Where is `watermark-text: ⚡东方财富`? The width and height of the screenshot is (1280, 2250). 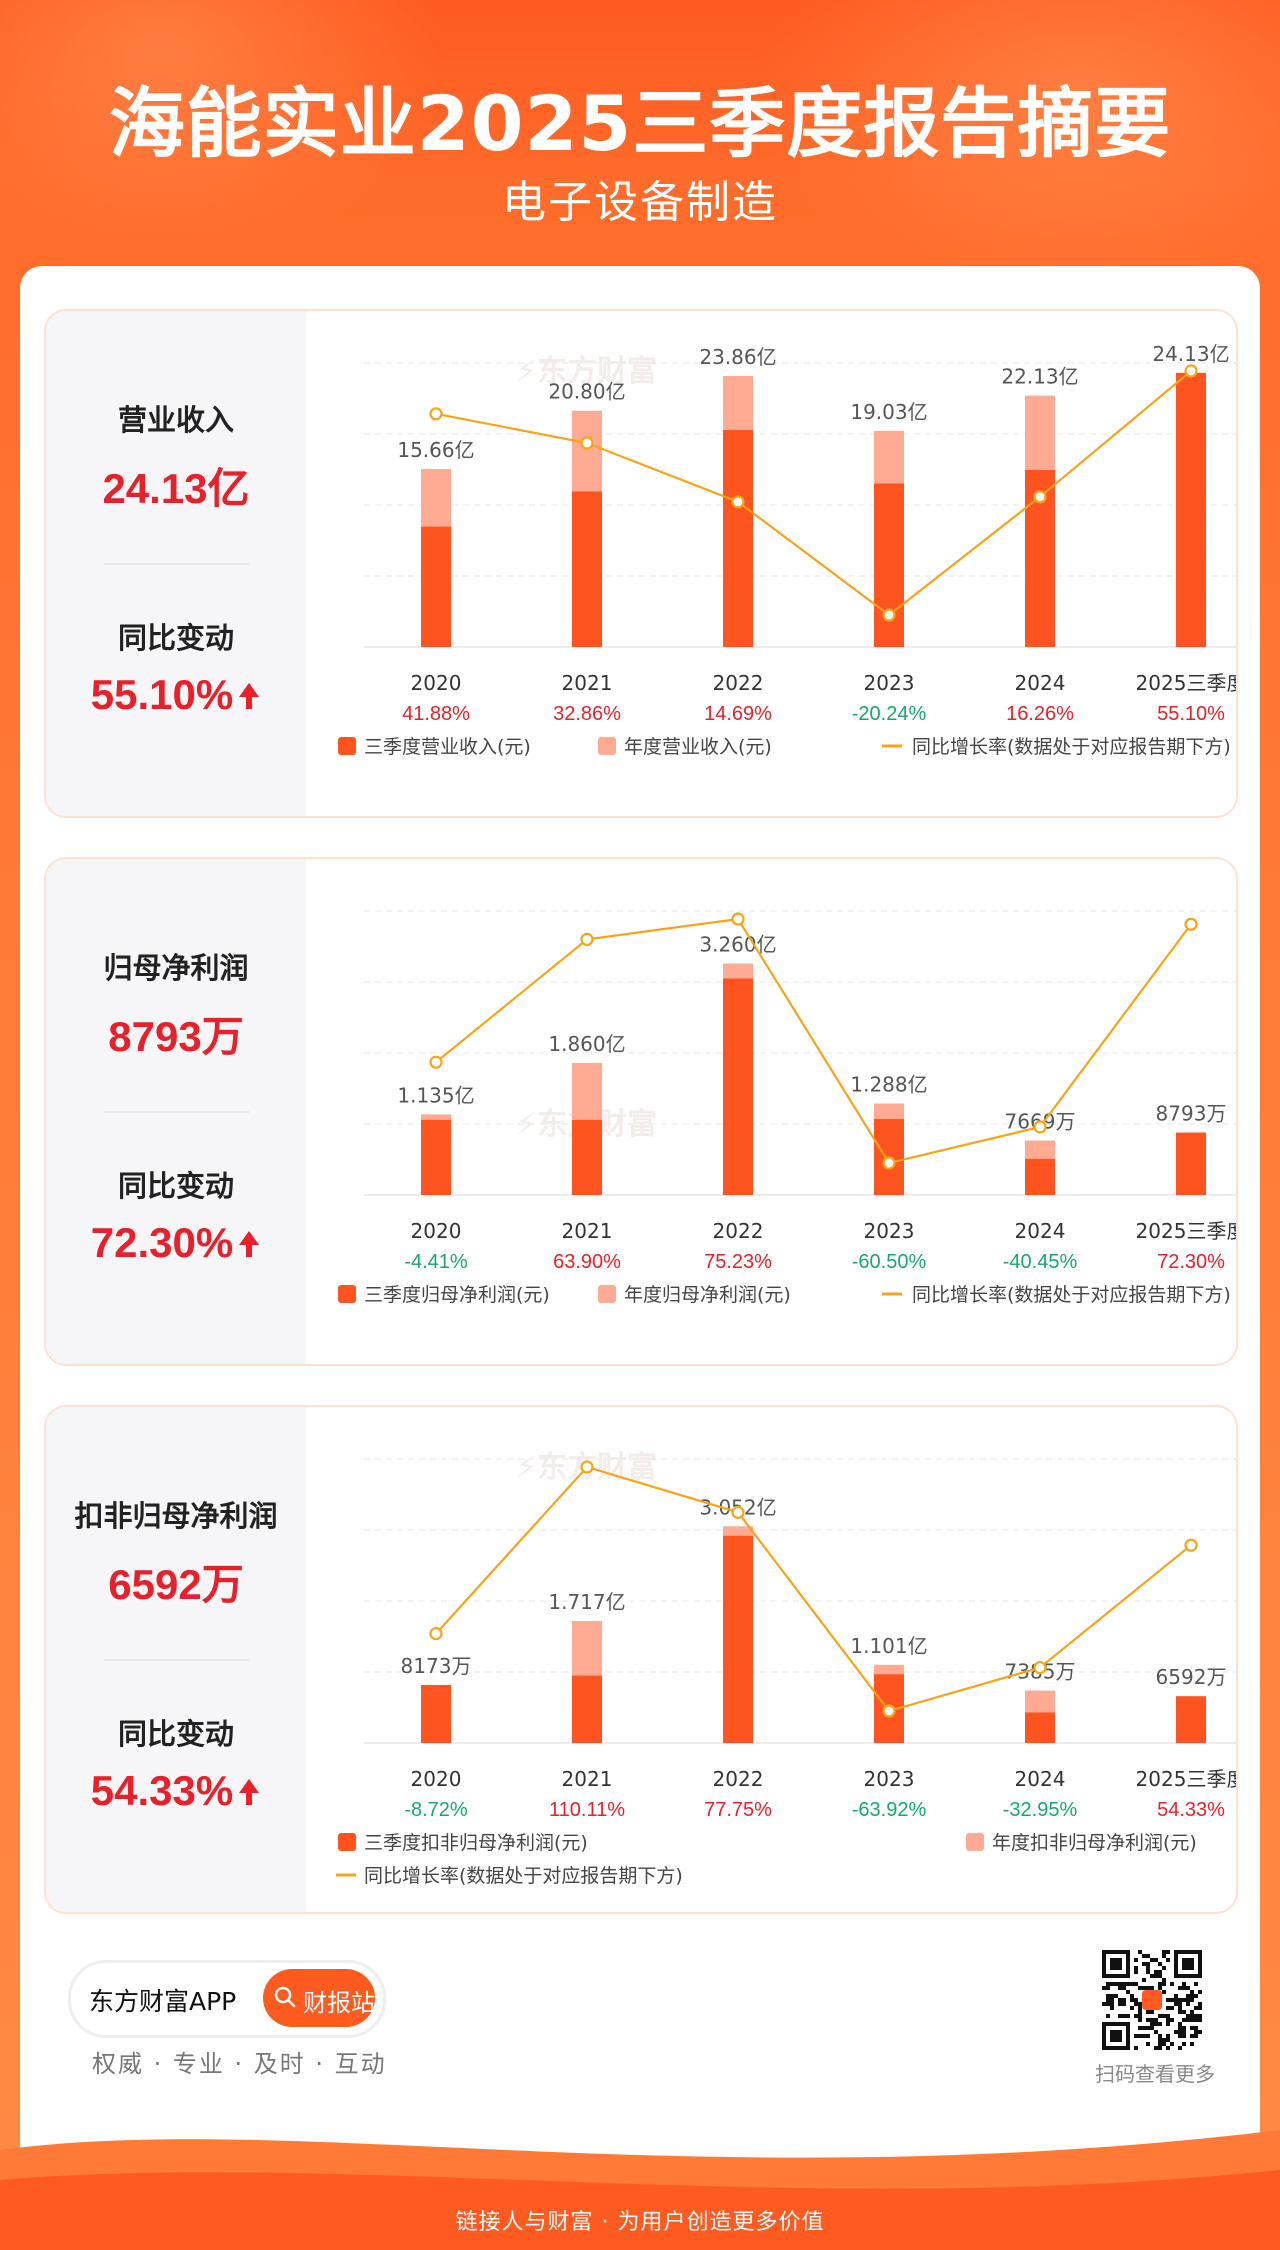
watermark-text: ⚡东方财富 is located at coordinates (586, 371).